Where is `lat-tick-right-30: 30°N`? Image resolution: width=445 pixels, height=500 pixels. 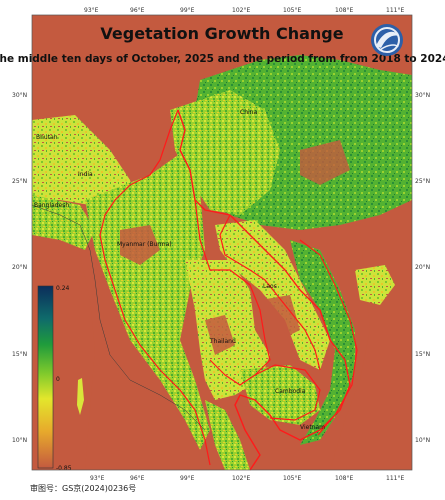
lat-tick-right-30: 30°N is located at coordinates (422, 95).